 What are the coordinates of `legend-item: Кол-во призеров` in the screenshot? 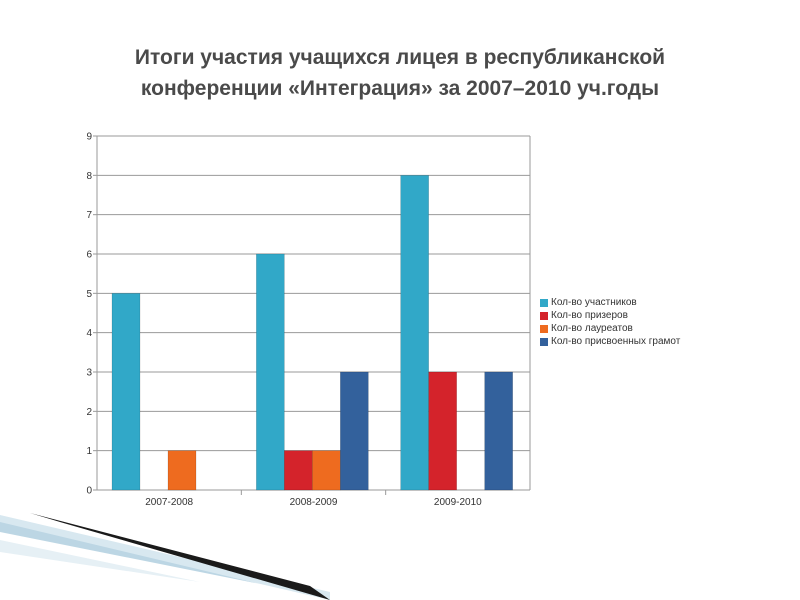 It's located at (610, 315).